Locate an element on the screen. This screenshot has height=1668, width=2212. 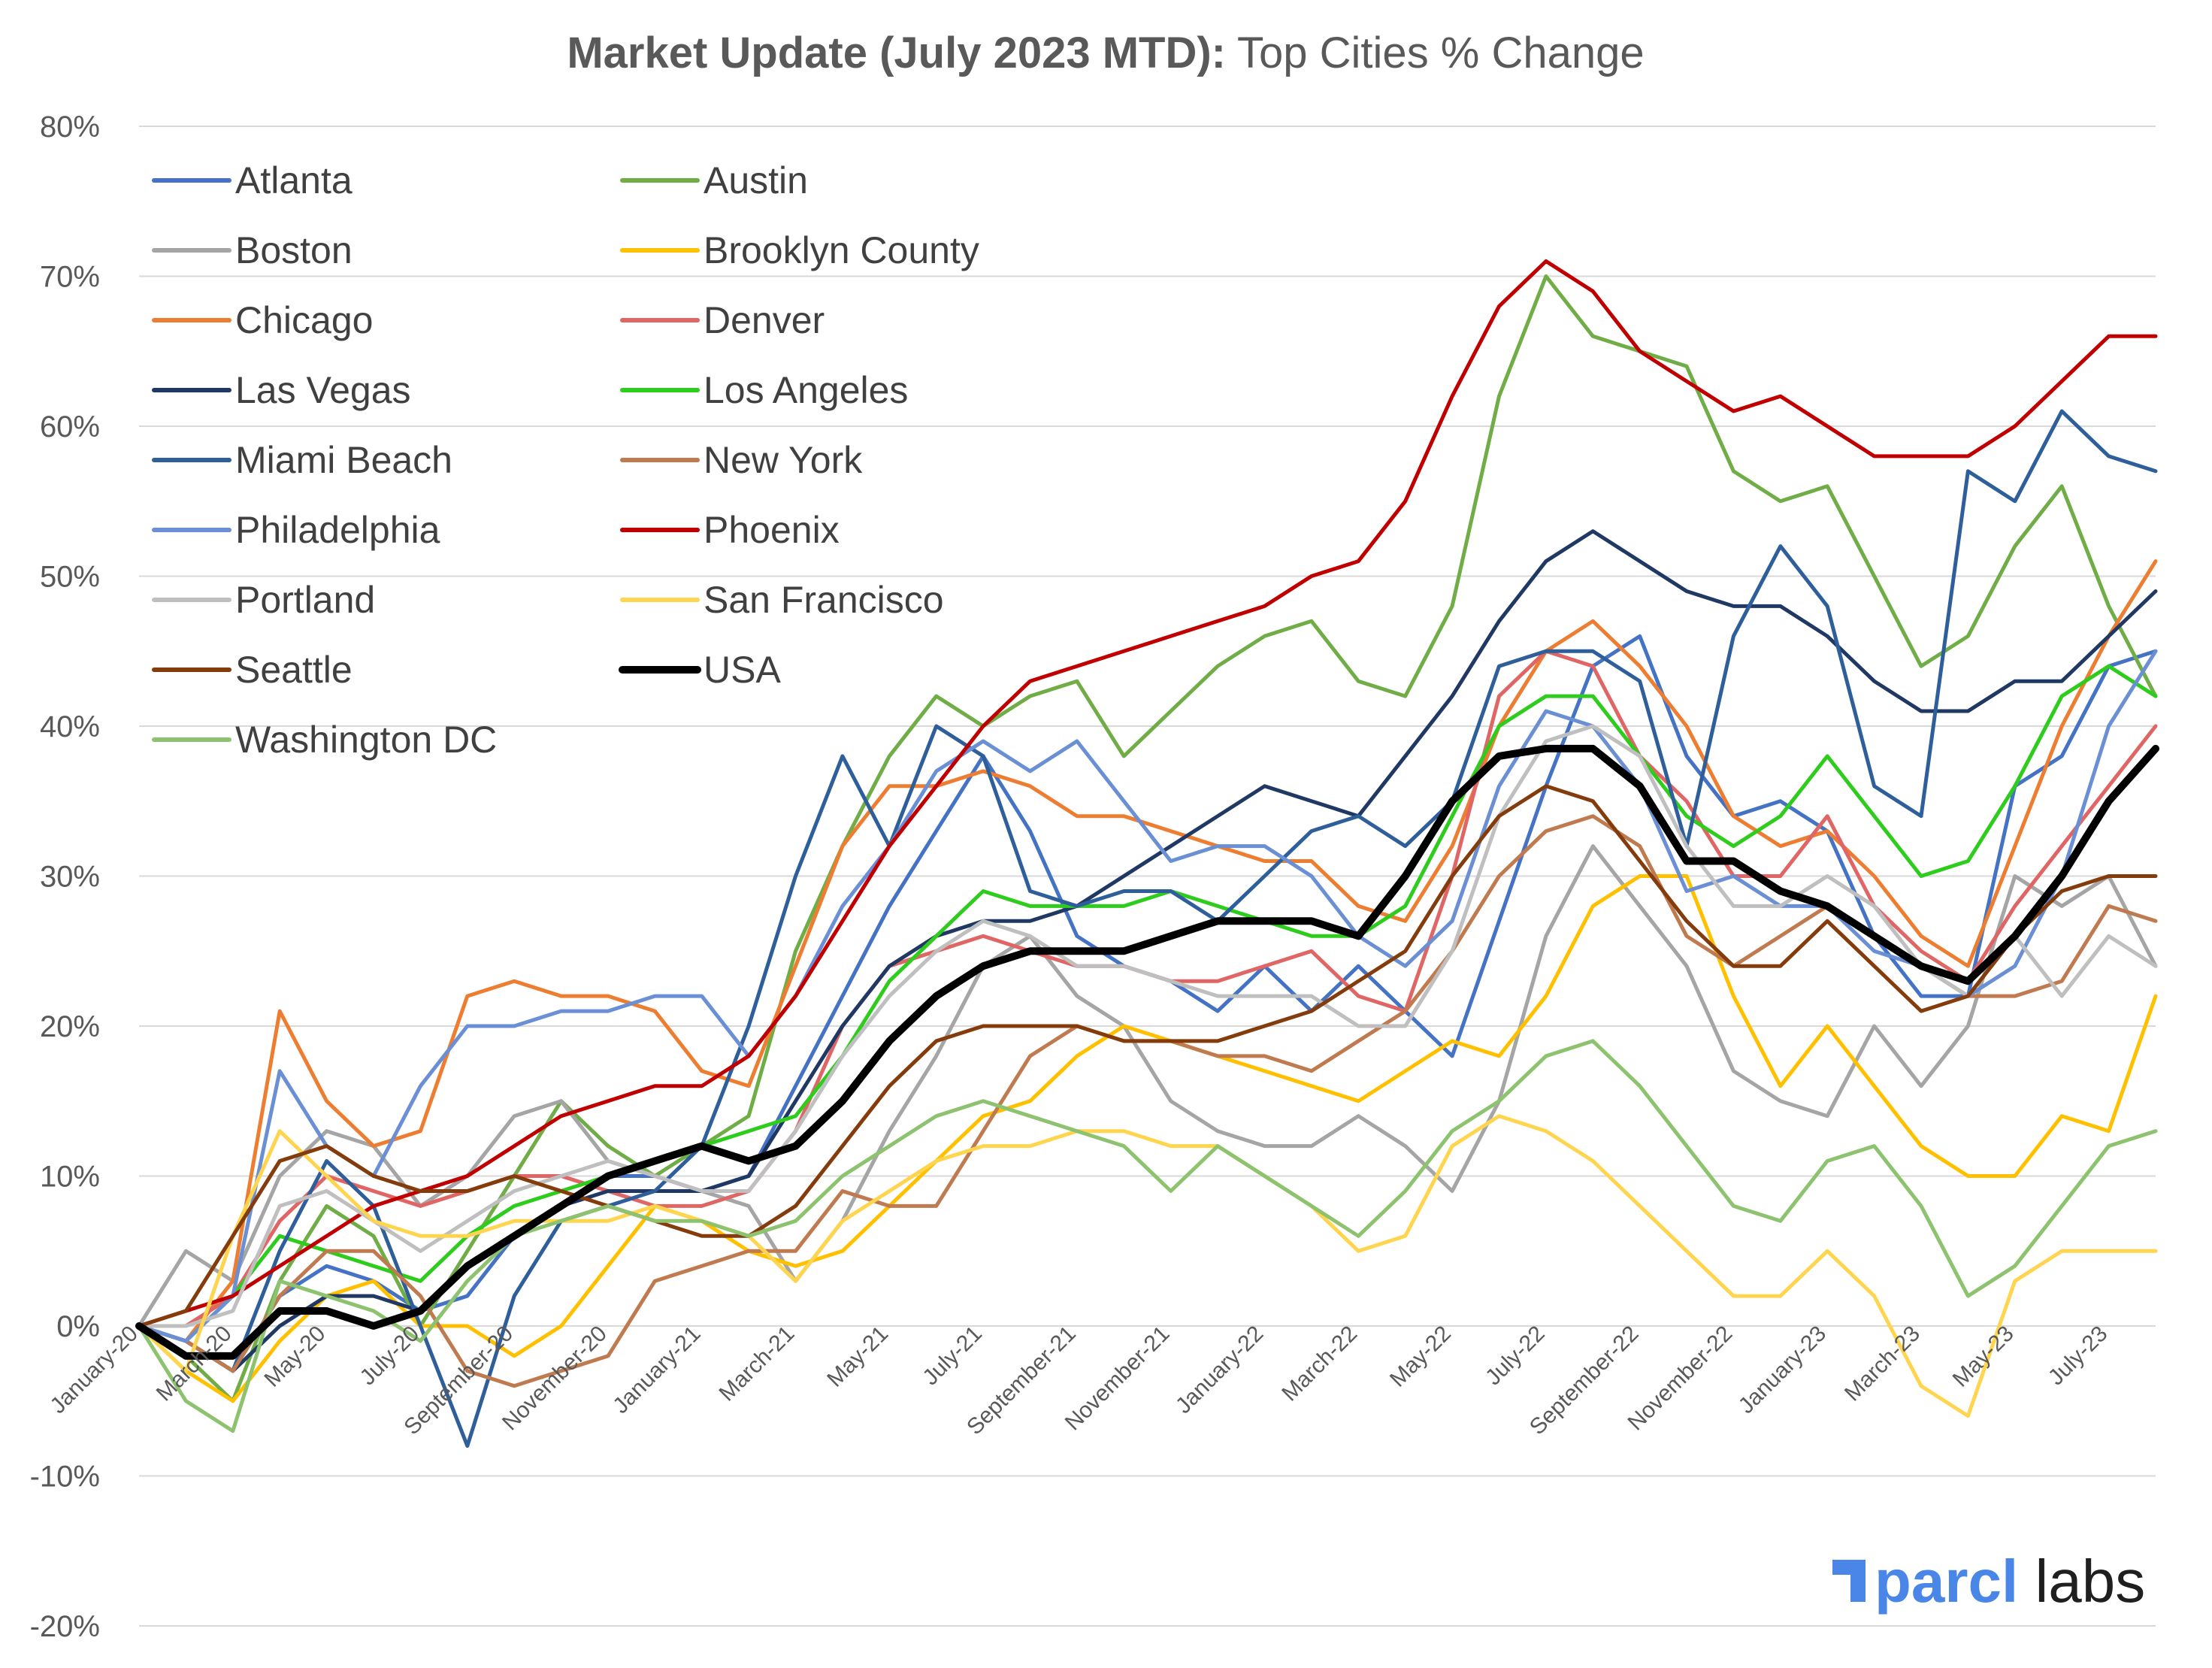
parcl-logo-text: parcl labs is located at coordinates (2010, 1581).